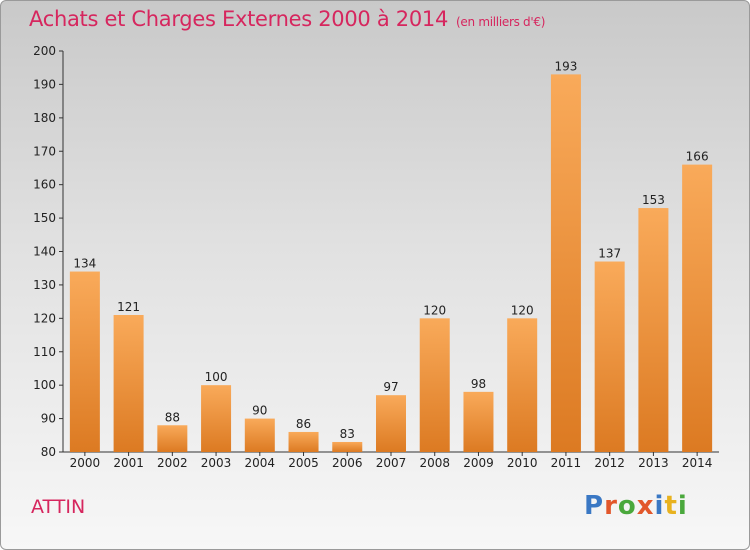 The width and height of the screenshot is (750, 550). What do you see at coordinates (611, 506) in the screenshot?
I see `logo-letter: r` at bounding box center [611, 506].